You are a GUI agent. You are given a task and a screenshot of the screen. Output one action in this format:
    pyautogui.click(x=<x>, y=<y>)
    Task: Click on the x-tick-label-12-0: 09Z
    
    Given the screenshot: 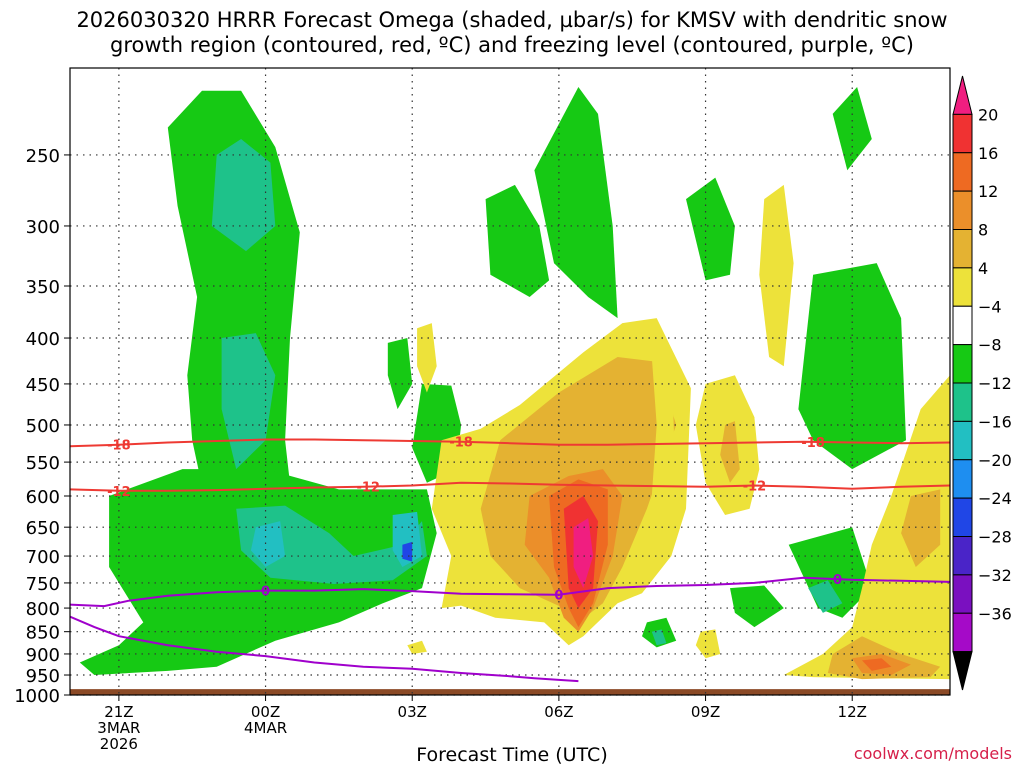 What is the action you would take?
    pyautogui.click(x=705, y=712)
    